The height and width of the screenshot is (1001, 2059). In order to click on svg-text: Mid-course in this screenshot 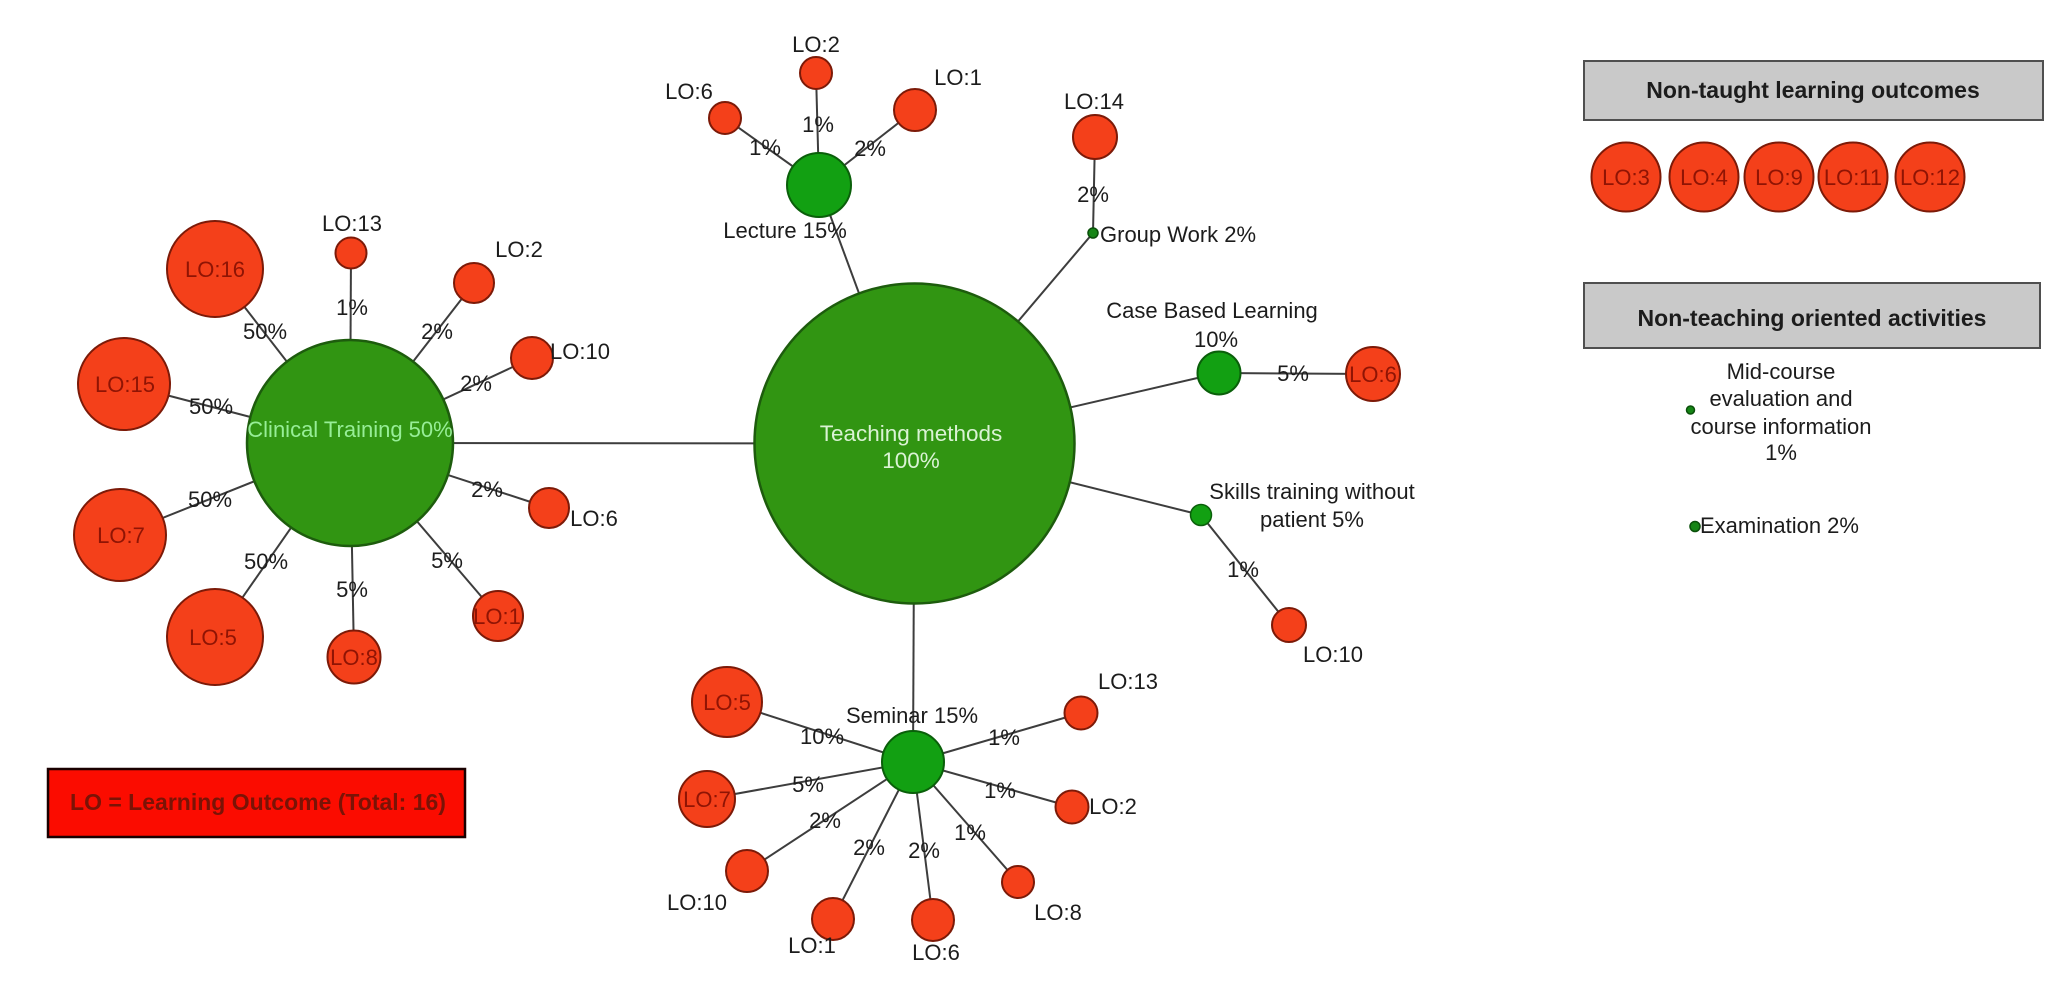, I will do `click(1781, 371)`.